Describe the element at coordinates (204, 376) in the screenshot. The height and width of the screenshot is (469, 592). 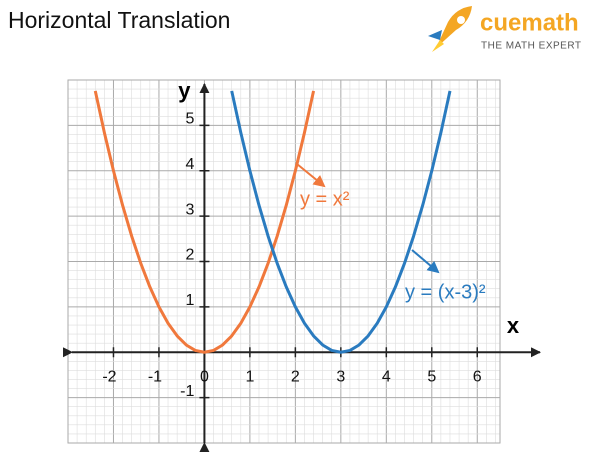
I see `x-tick-label: 0` at that location.